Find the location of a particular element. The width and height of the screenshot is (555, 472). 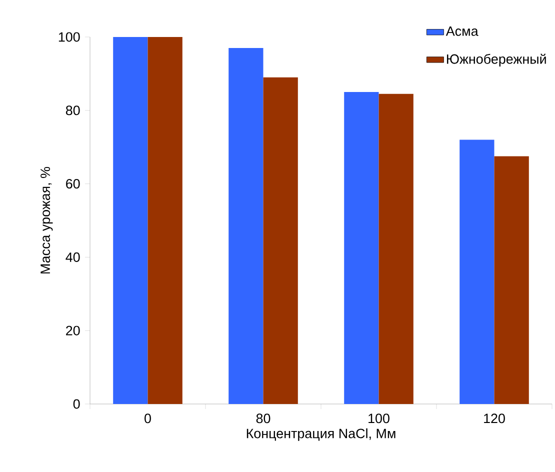

y-tick-label: 40 is located at coordinates (73, 257).